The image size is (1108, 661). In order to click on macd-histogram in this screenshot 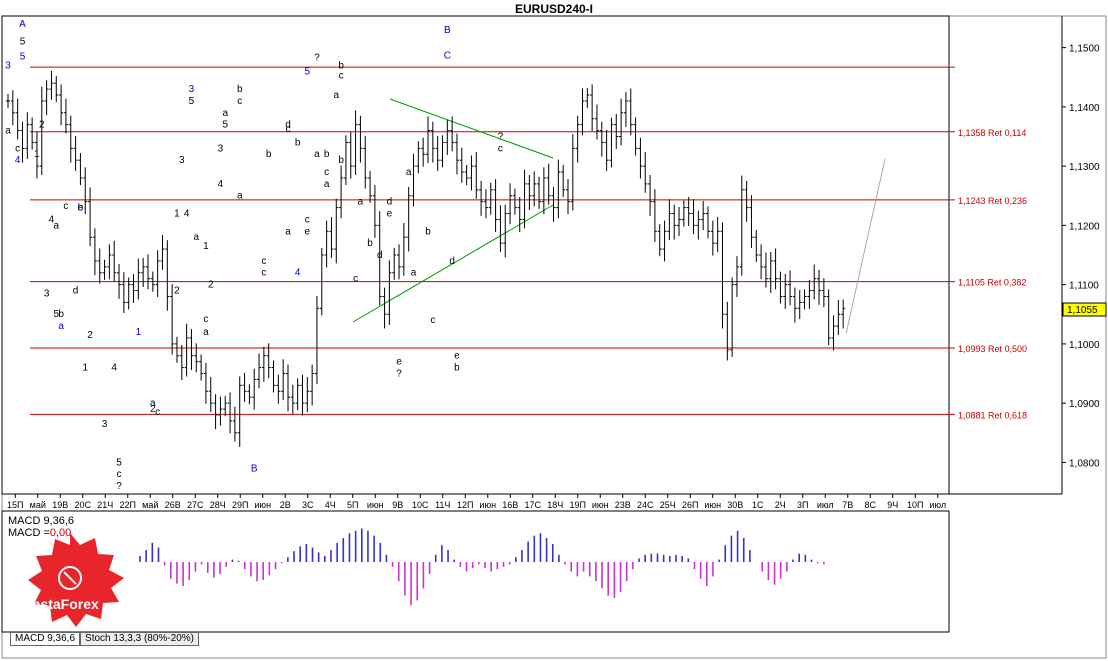, I will do `click(482, 567)`.